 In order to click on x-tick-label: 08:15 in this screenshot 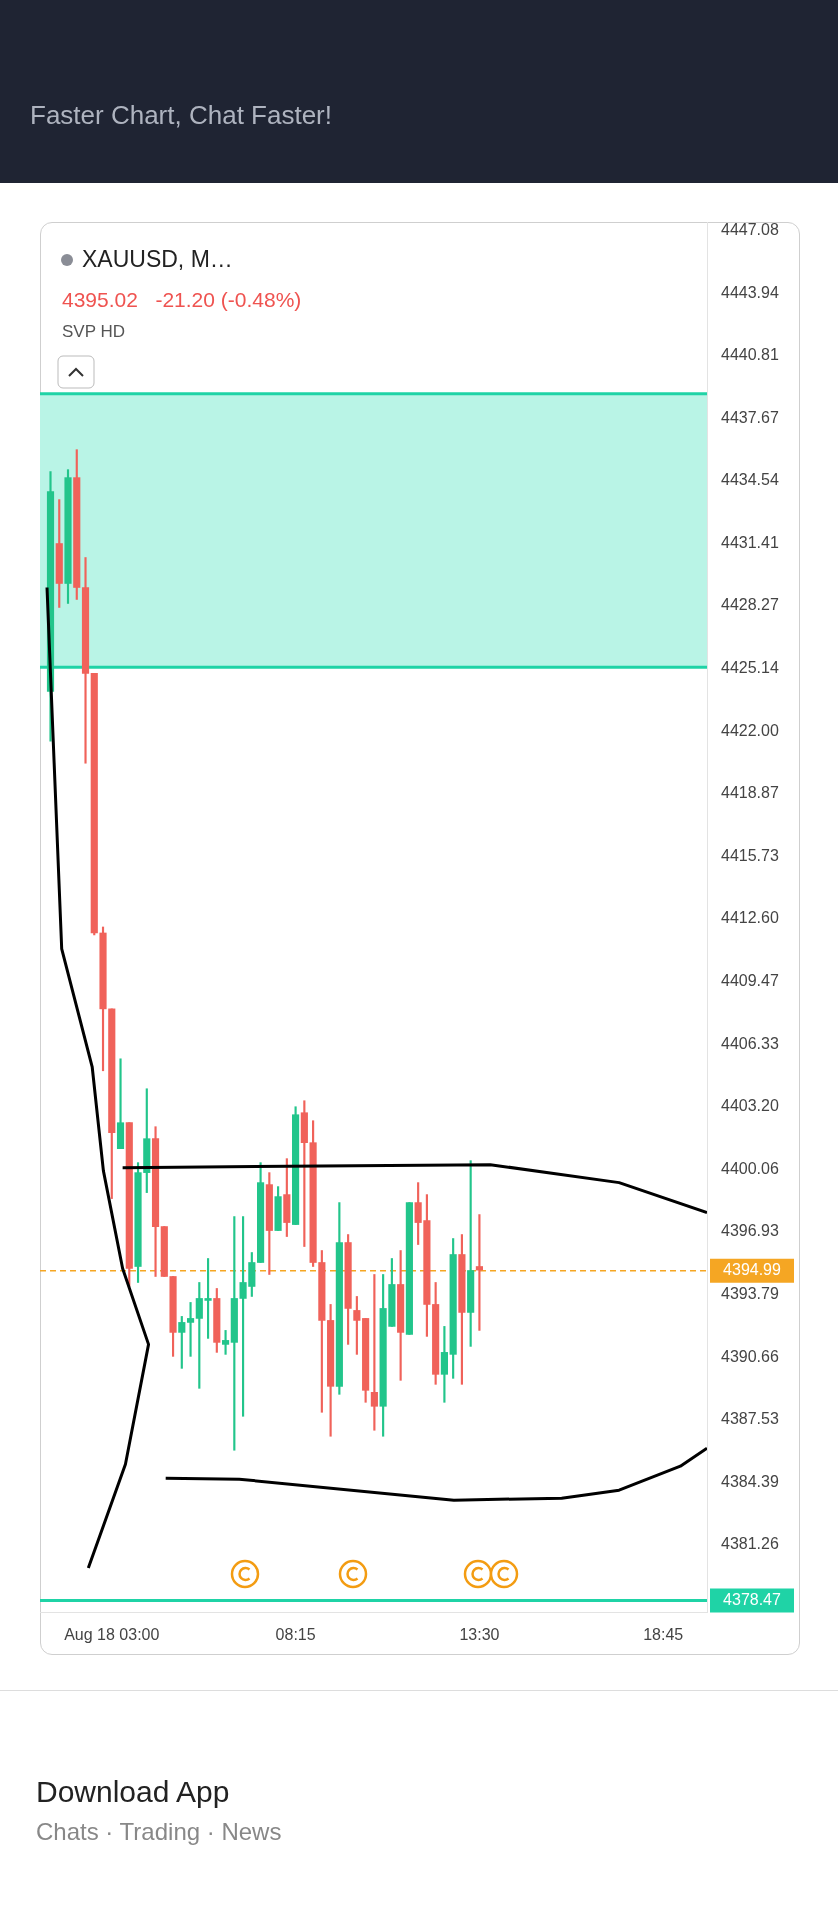, I will do `click(295, 1635)`.